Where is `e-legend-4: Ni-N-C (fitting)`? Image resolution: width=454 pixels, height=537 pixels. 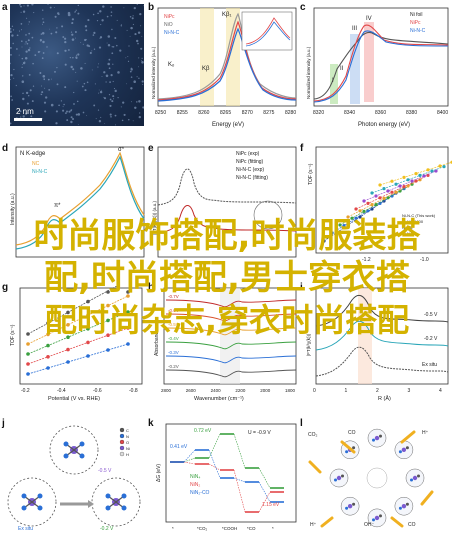 e-legend-4: Ni-N-C (fitting) is located at coordinates (252, 178).